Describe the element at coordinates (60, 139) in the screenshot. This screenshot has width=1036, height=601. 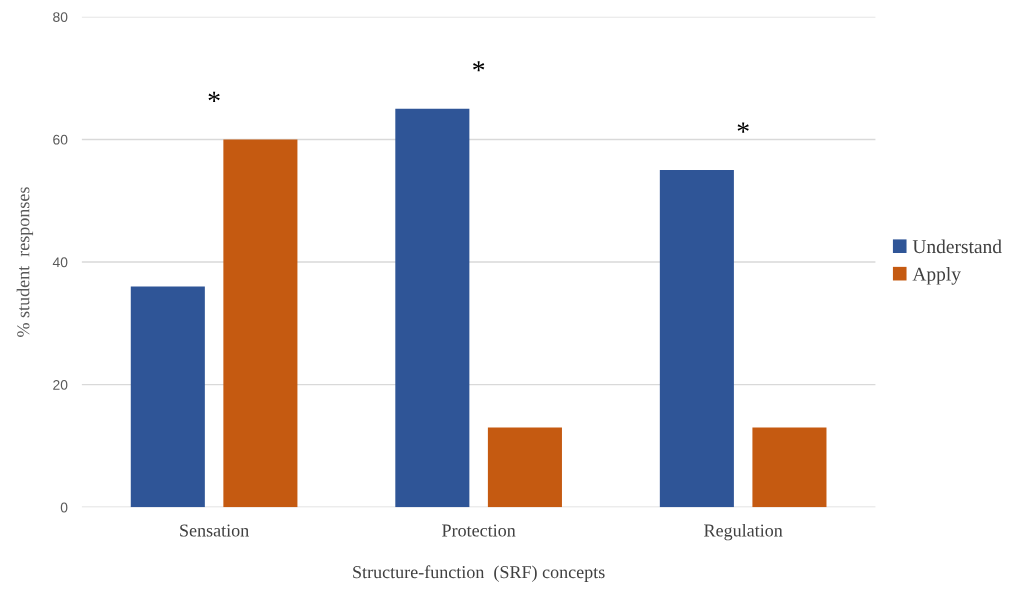
I see `y-tick-label: 60` at that location.